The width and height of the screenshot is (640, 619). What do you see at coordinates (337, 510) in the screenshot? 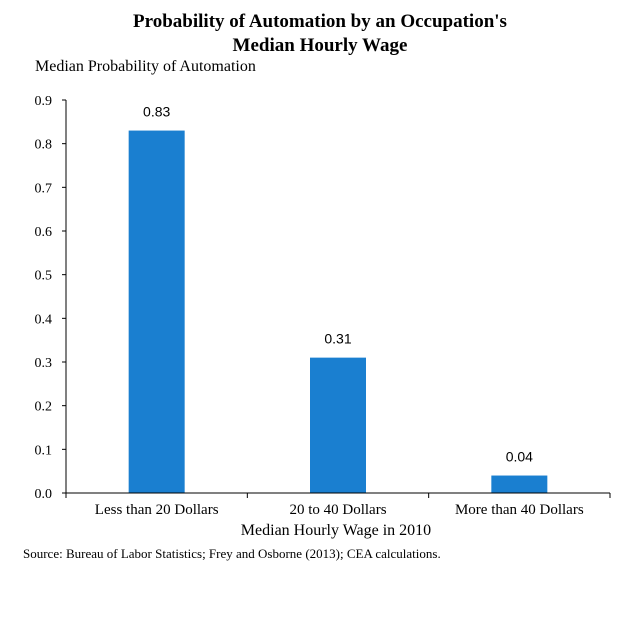
I see `x-category-label: 20 to 40 Dollars` at bounding box center [337, 510].